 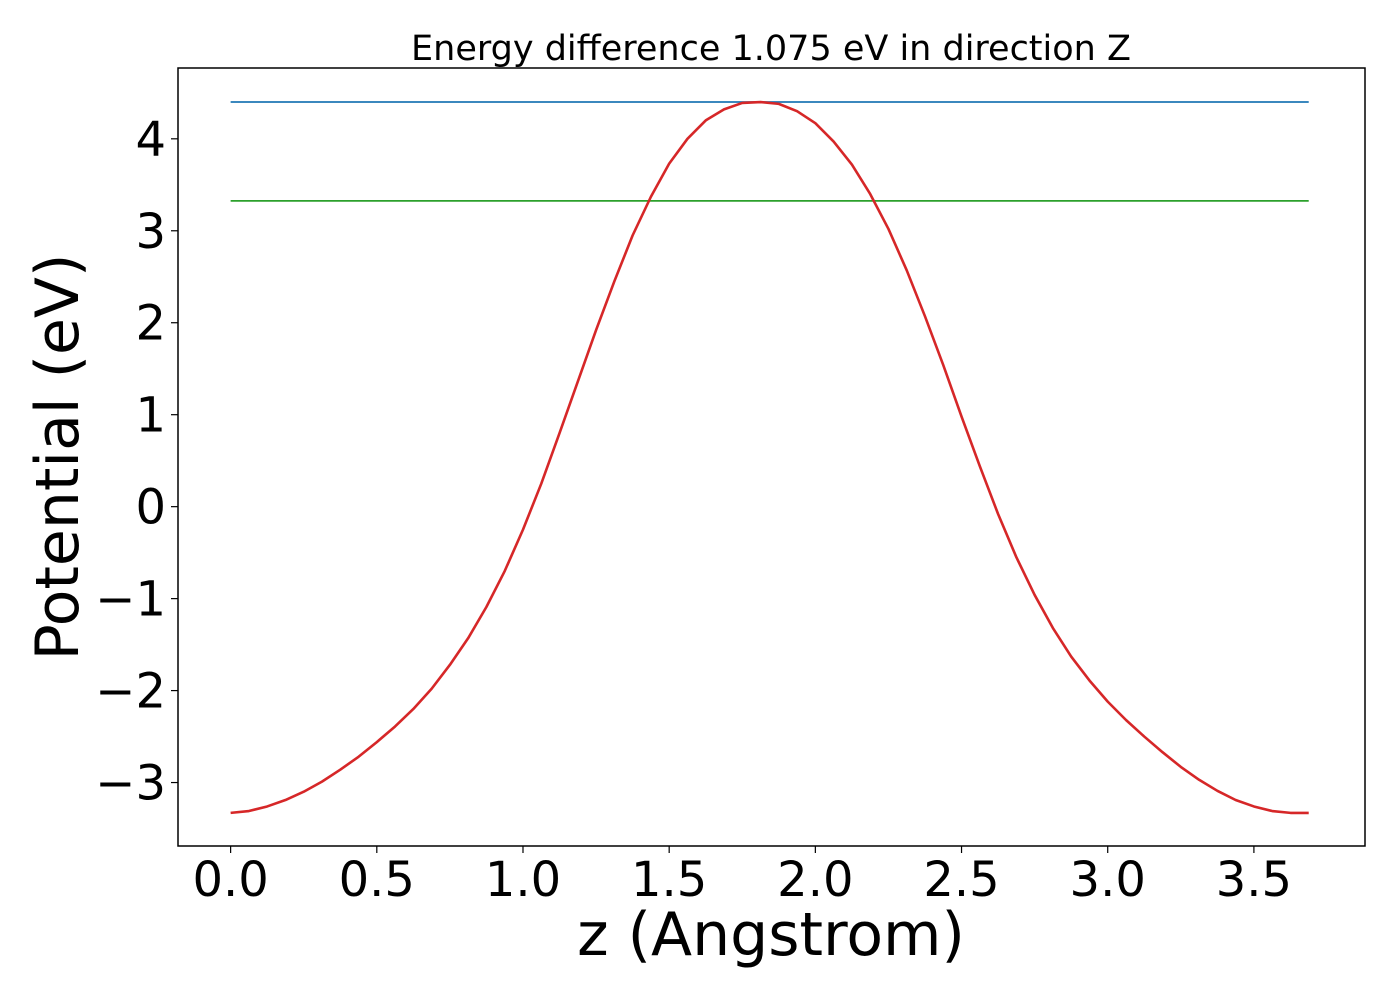 I want to click on x-axis-label: z (Angstrom), so click(x=771, y=935).